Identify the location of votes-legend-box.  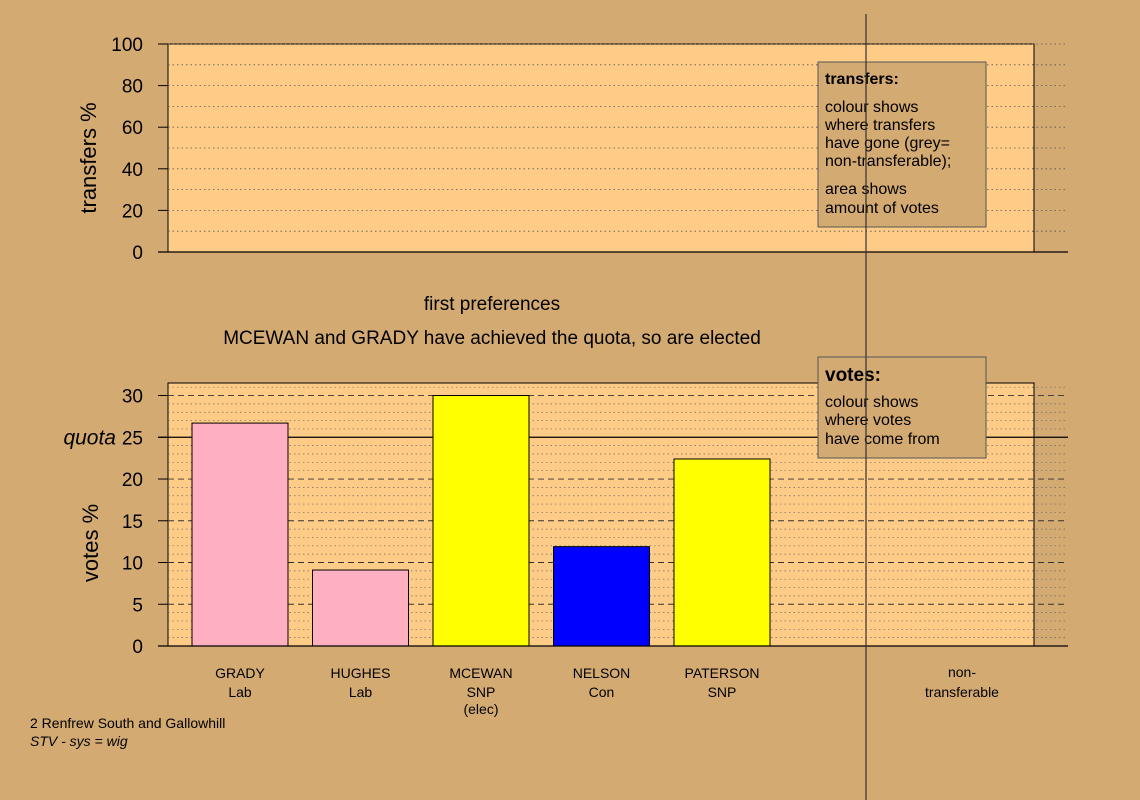
(902, 407).